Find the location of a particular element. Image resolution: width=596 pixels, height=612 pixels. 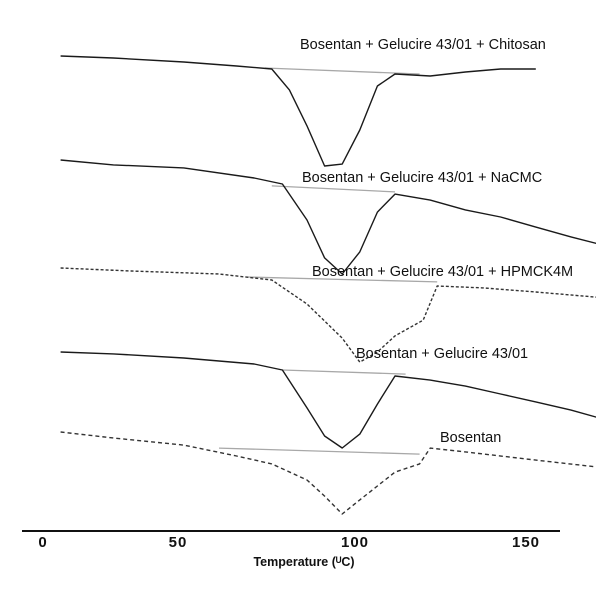

x-axis-ticks: 0 50 100 150 is located at coordinates (289, 542).